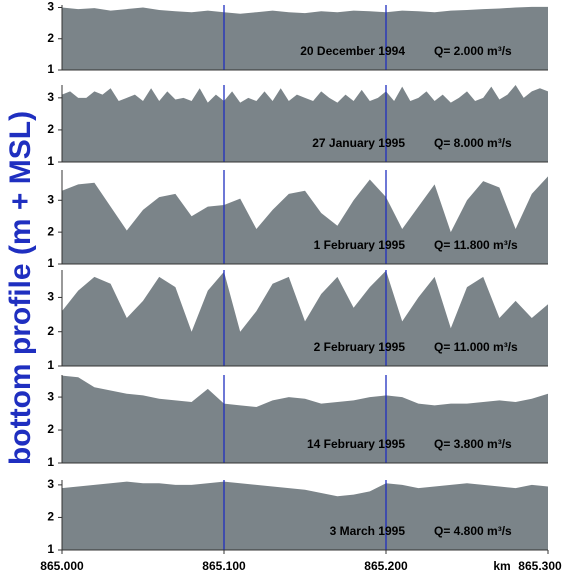 This screenshot has width=572, height=575. I want to click on discharge-label: Q= 3.800 m³/s, so click(473, 444).